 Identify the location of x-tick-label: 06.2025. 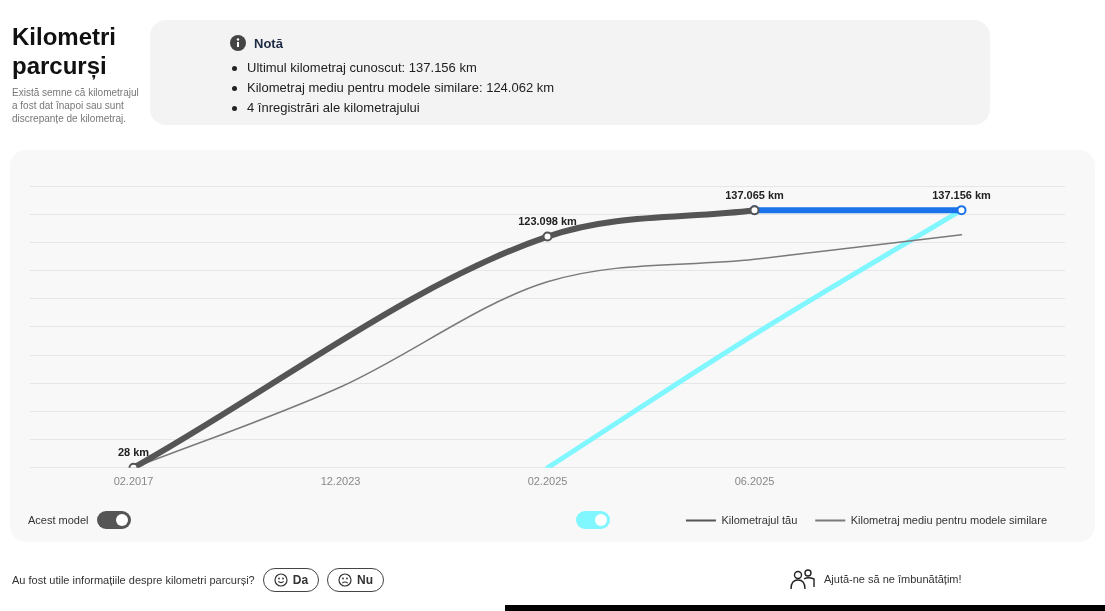
(754, 481).